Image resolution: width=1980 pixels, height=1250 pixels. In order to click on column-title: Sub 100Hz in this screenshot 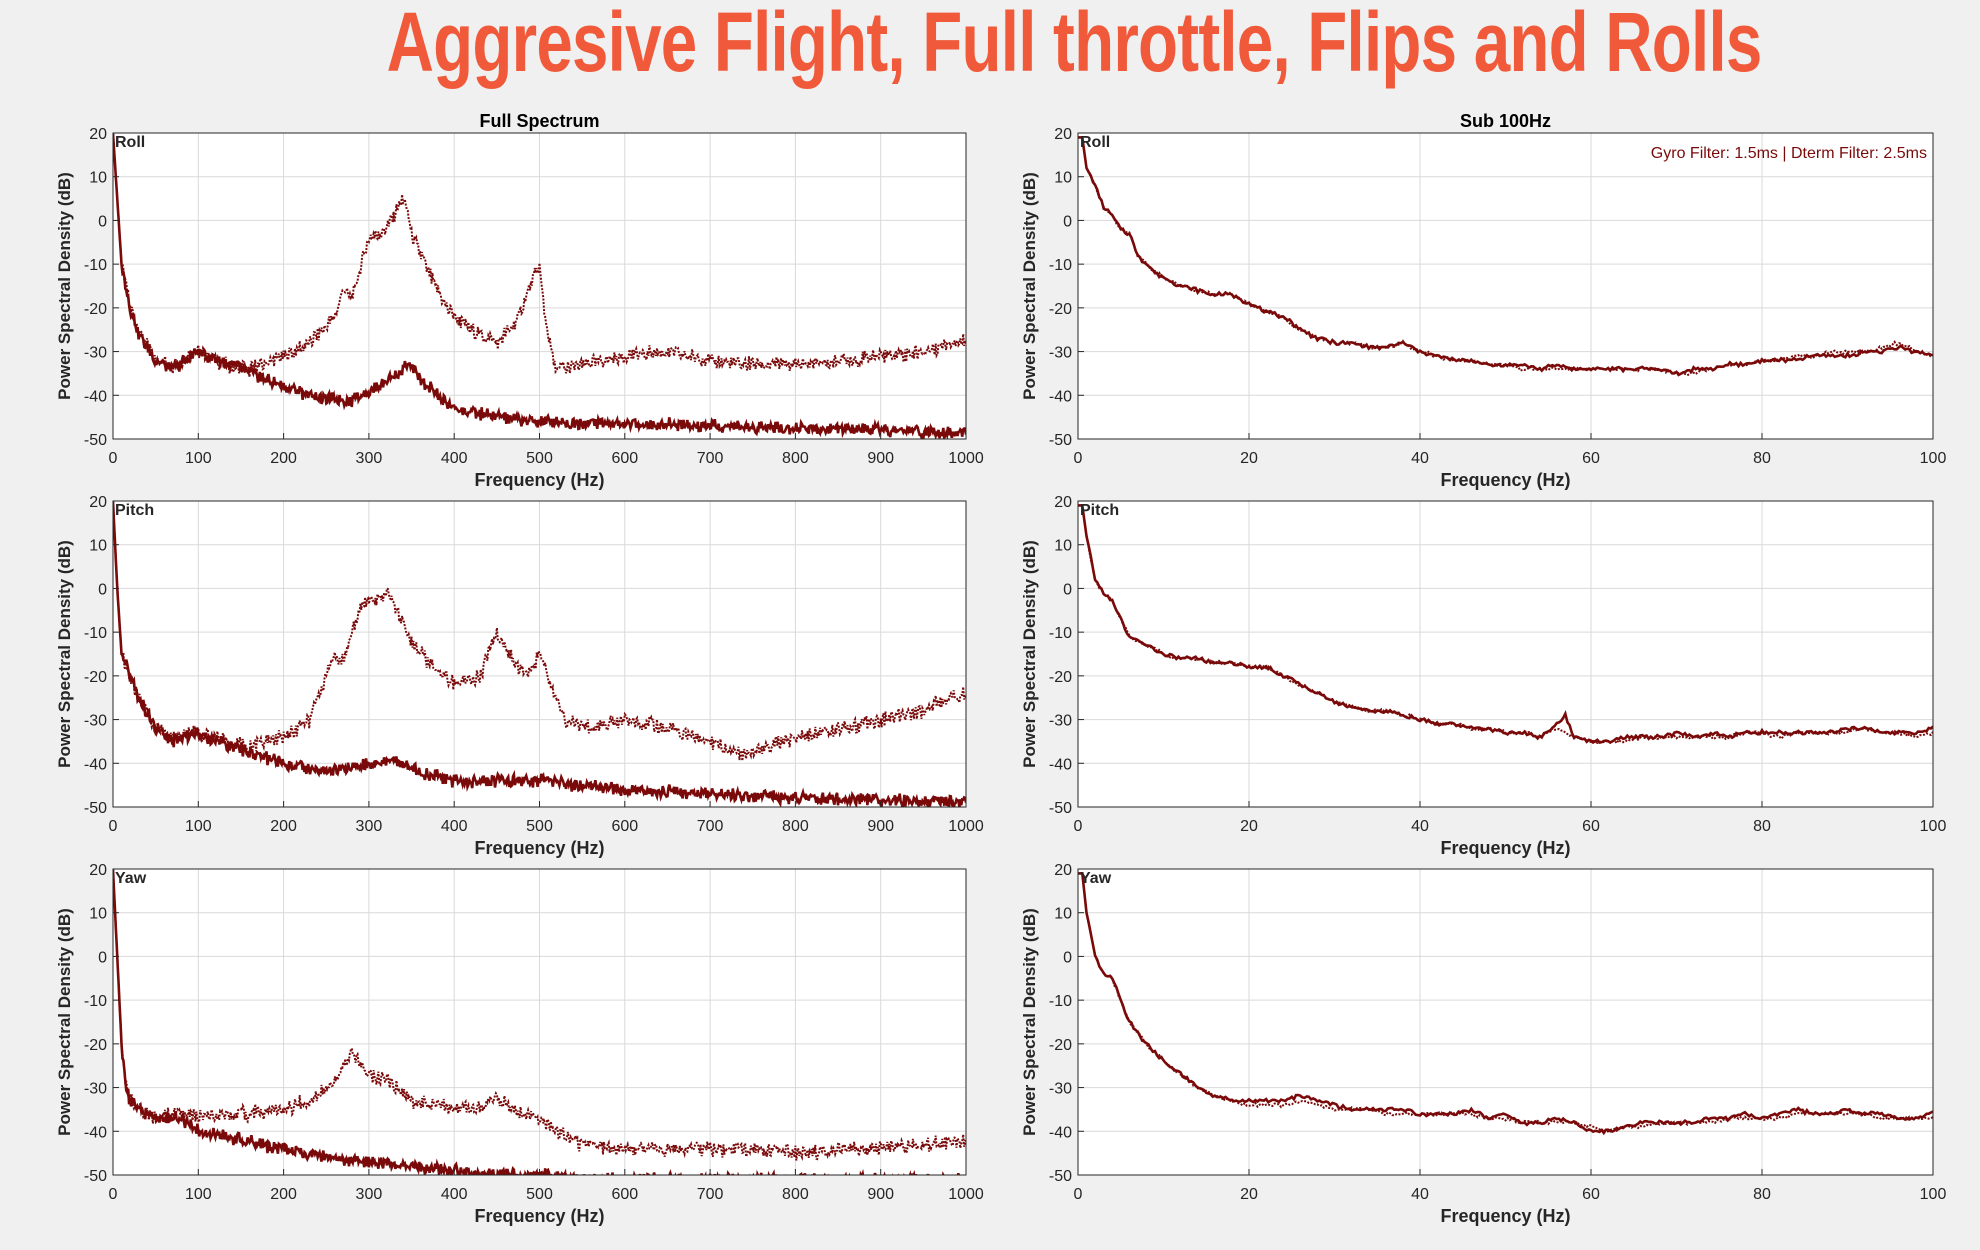, I will do `click(1505, 121)`.